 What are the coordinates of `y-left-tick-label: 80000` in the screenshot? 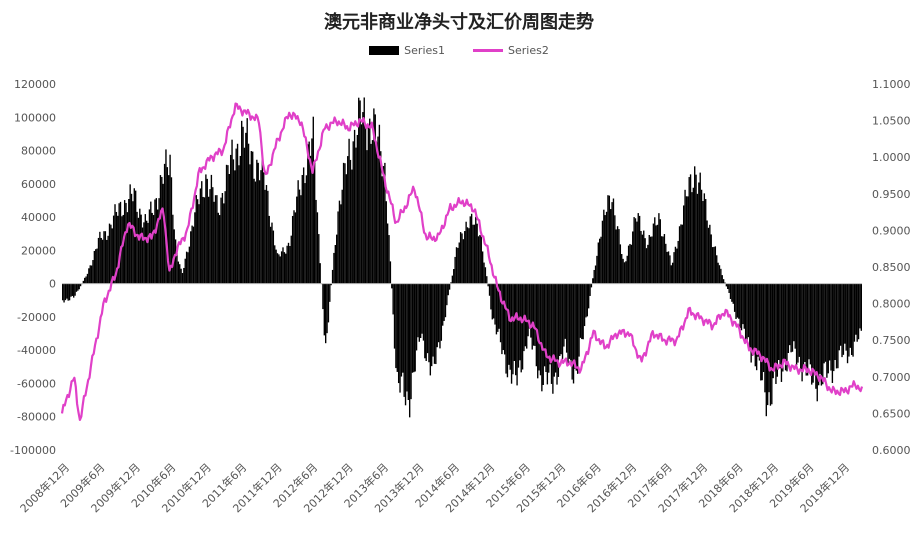 It's located at (38, 151).